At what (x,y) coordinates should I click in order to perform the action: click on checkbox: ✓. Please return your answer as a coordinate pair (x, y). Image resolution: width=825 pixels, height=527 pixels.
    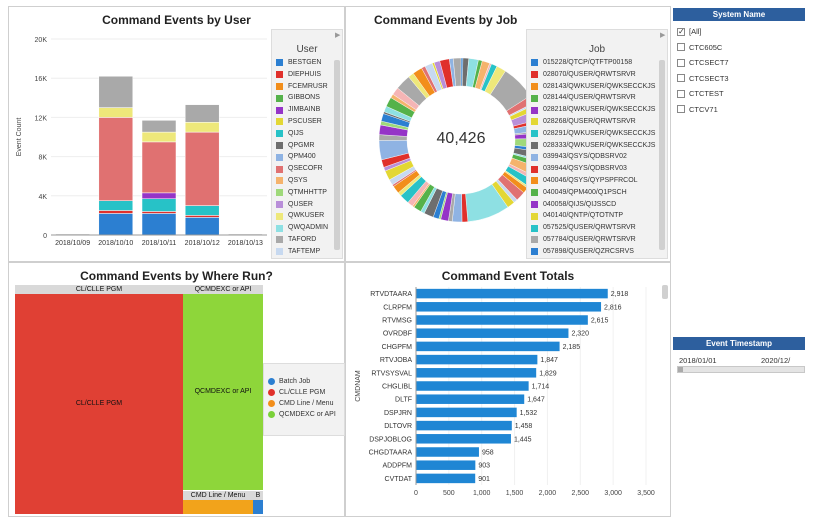
    Looking at the image, I should click on (681, 31).